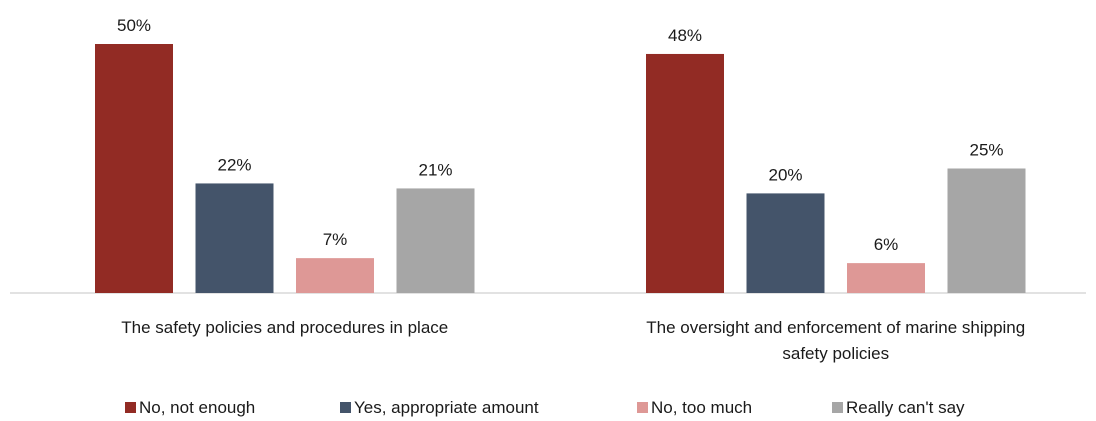 The width and height of the screenshot is (1096, 421). Describe the element at coordinates (197, 407) in the screenshot. I see `legend-label: No, not enough` at that location.